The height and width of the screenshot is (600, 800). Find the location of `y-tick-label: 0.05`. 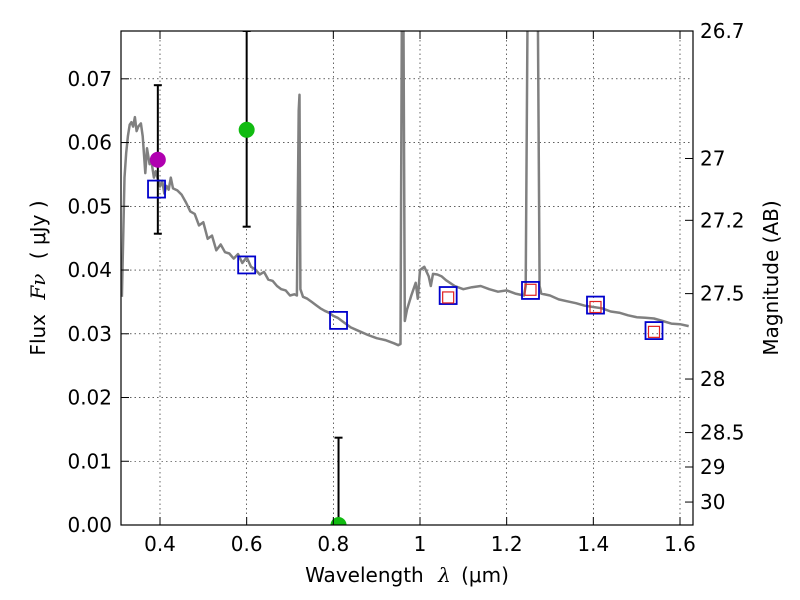

y-tick-label: 0.05 is located at coordinates (89, 206).